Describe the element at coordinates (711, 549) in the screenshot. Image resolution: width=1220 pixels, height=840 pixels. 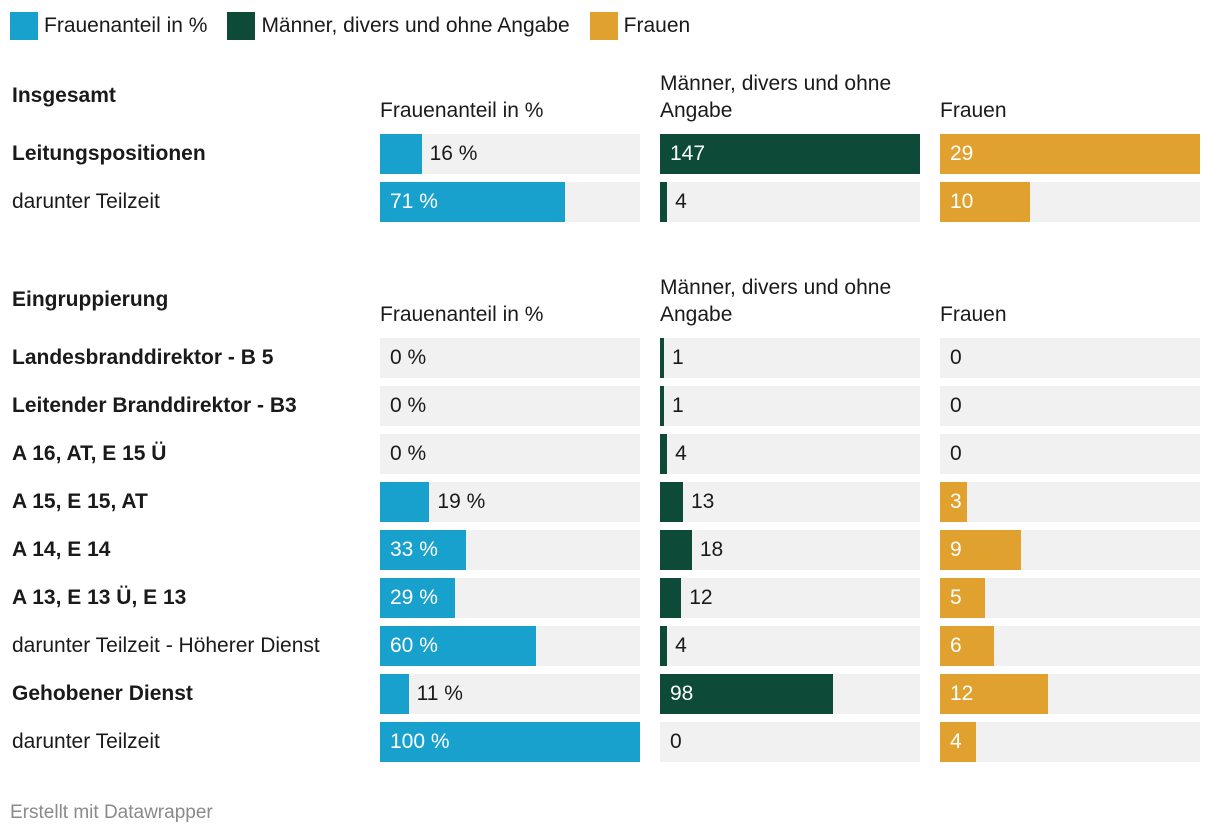
I see `value-label-men: 18` at that location.